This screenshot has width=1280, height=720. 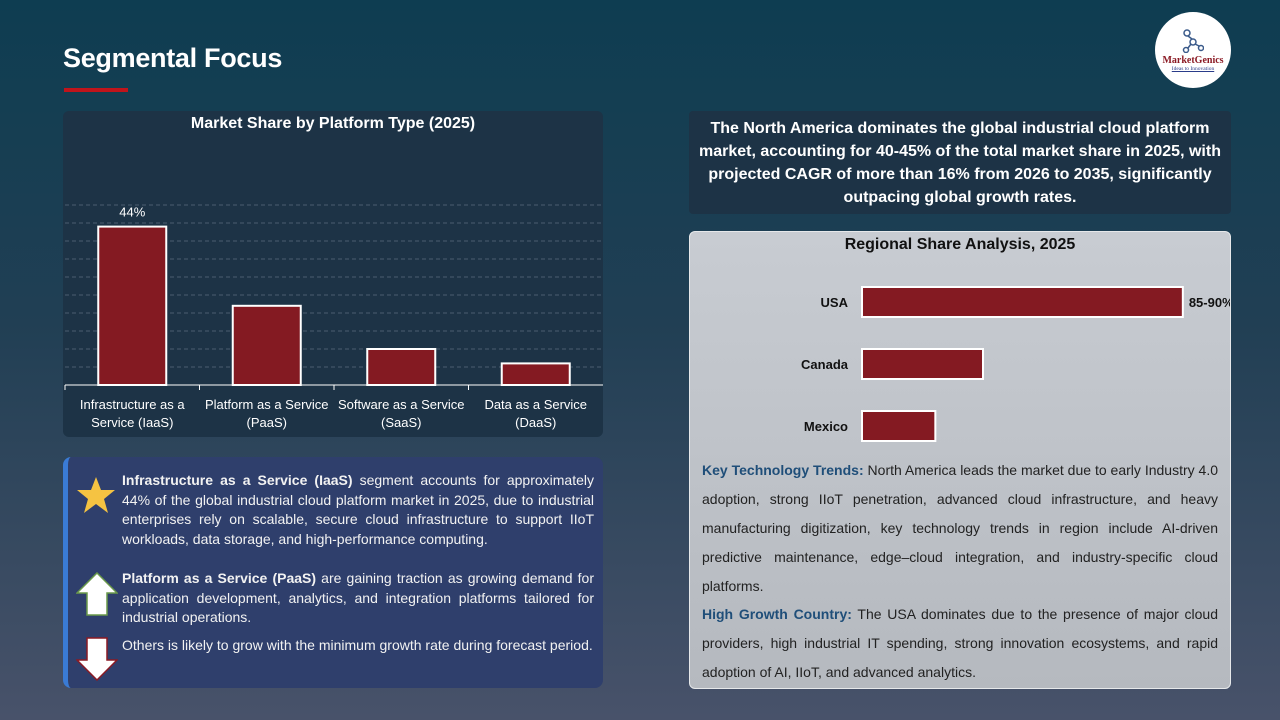 I want to click on category-label: Data as a Service, so click(x=535, y=404).